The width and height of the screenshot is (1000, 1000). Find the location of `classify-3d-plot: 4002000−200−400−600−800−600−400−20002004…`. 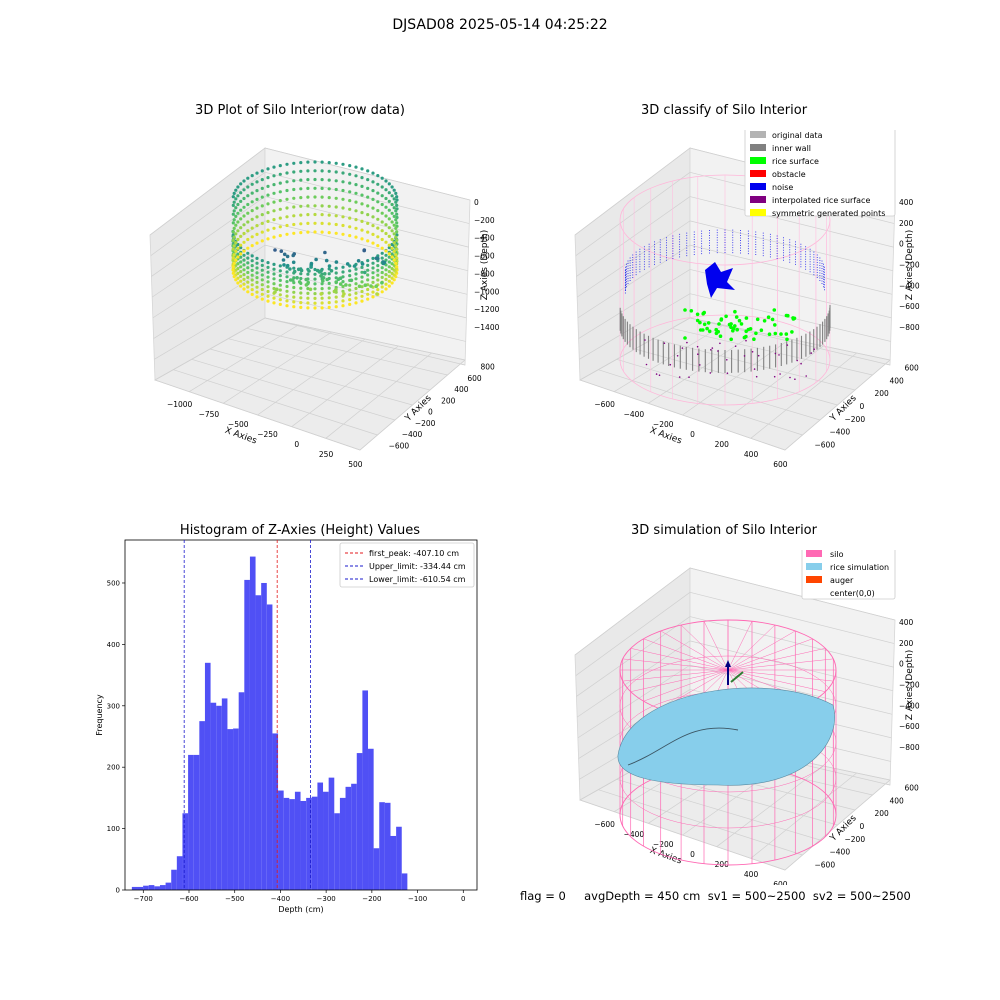

classify-3d-plot: 4002000−200−400−600−800−600−400−20002004… is located at coordinates (747, 299).